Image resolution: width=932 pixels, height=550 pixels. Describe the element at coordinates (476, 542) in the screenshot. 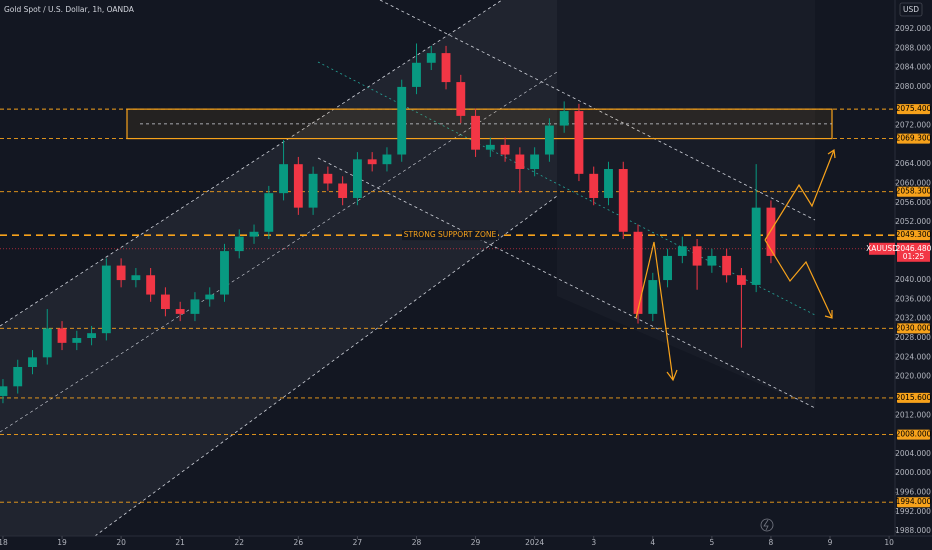

I see `x-tick-label: 29` at that location.